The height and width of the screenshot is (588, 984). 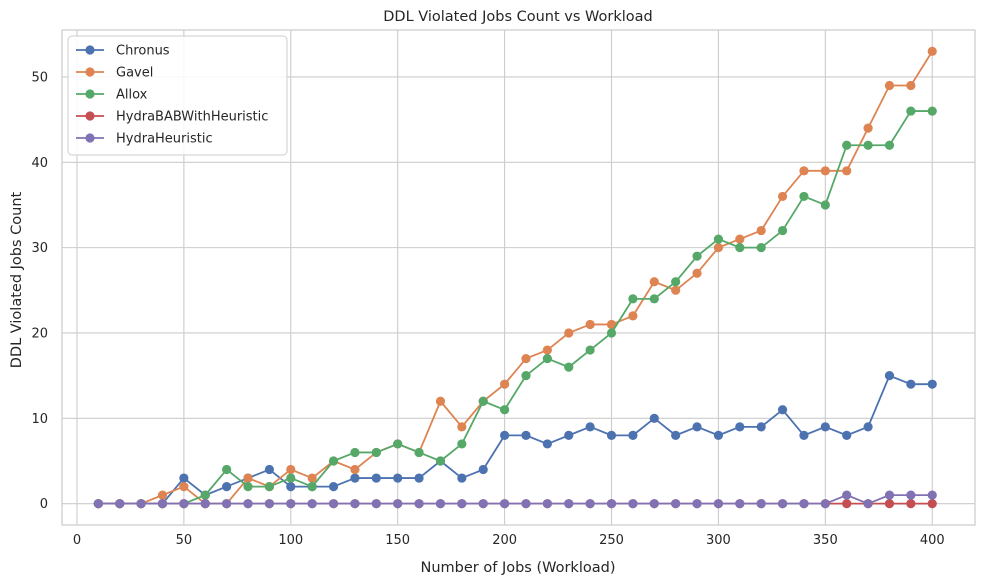 I want to click on x-axis-label: Number of Jobs (Workload), so click(x=518, y=568).